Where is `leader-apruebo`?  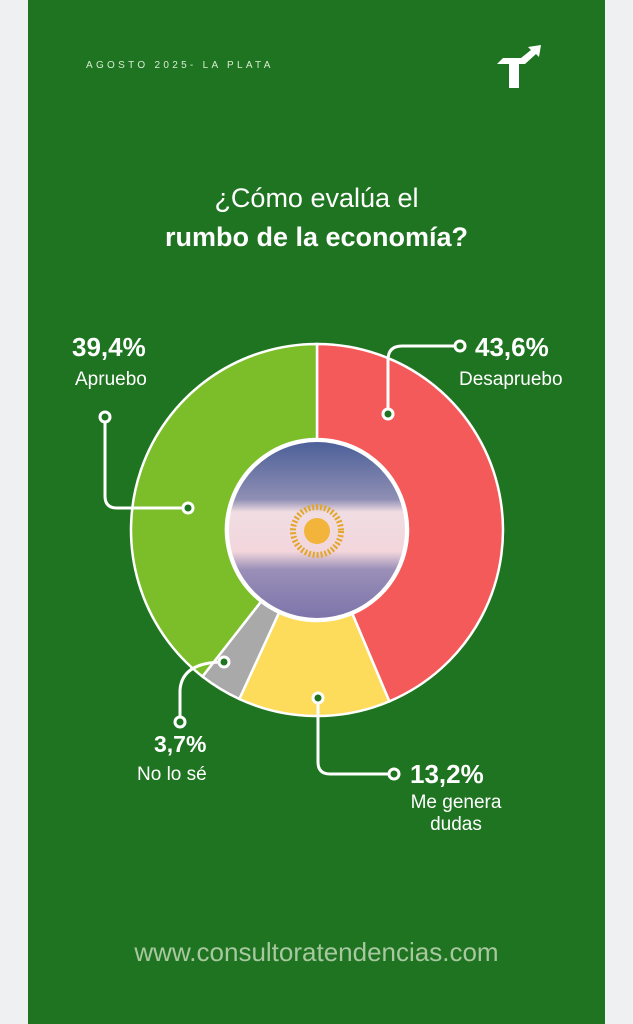
leader-apruebo is located at coordinates (145, 464).